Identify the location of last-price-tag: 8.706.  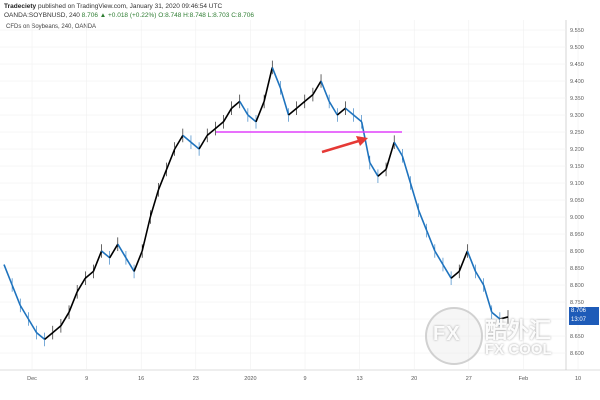
(584, 311).